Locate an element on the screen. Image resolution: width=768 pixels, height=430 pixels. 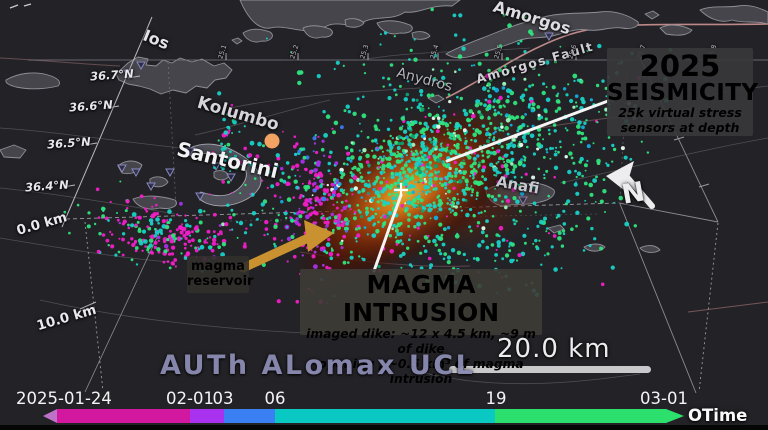
scale-bar is located at coordinates (550, 369).